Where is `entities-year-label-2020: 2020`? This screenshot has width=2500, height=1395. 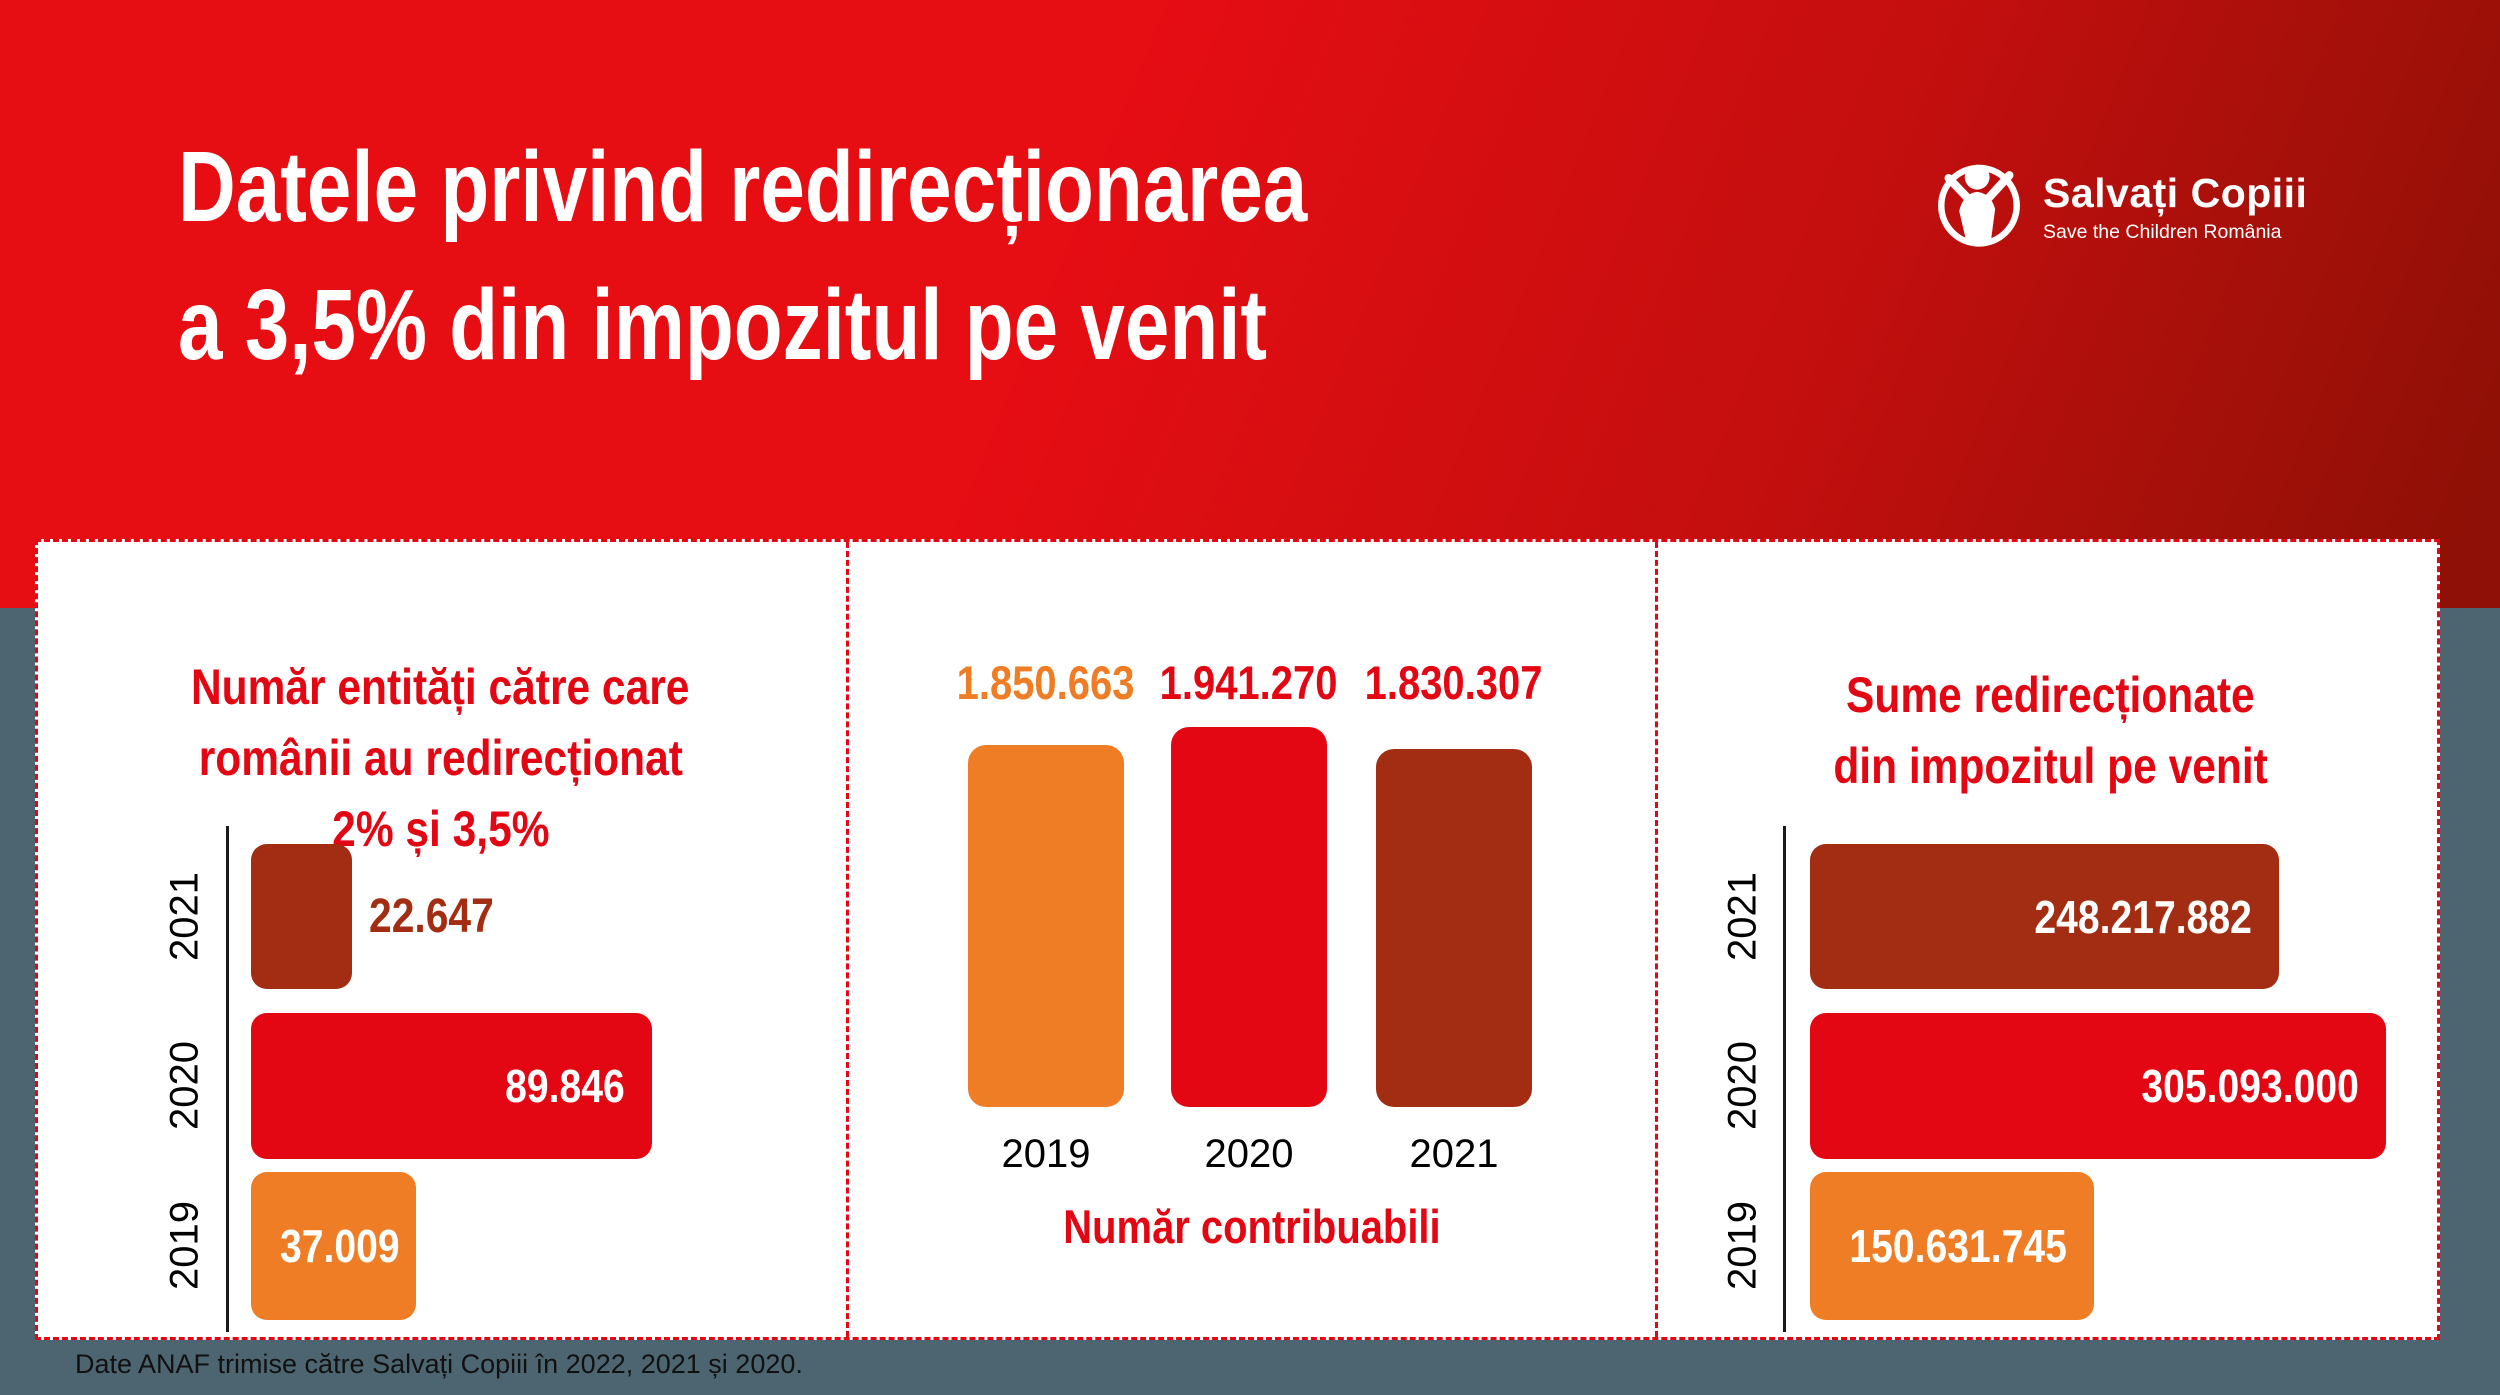 entities-year-label-2020: 2020 is located at coordinates (184, 1086).